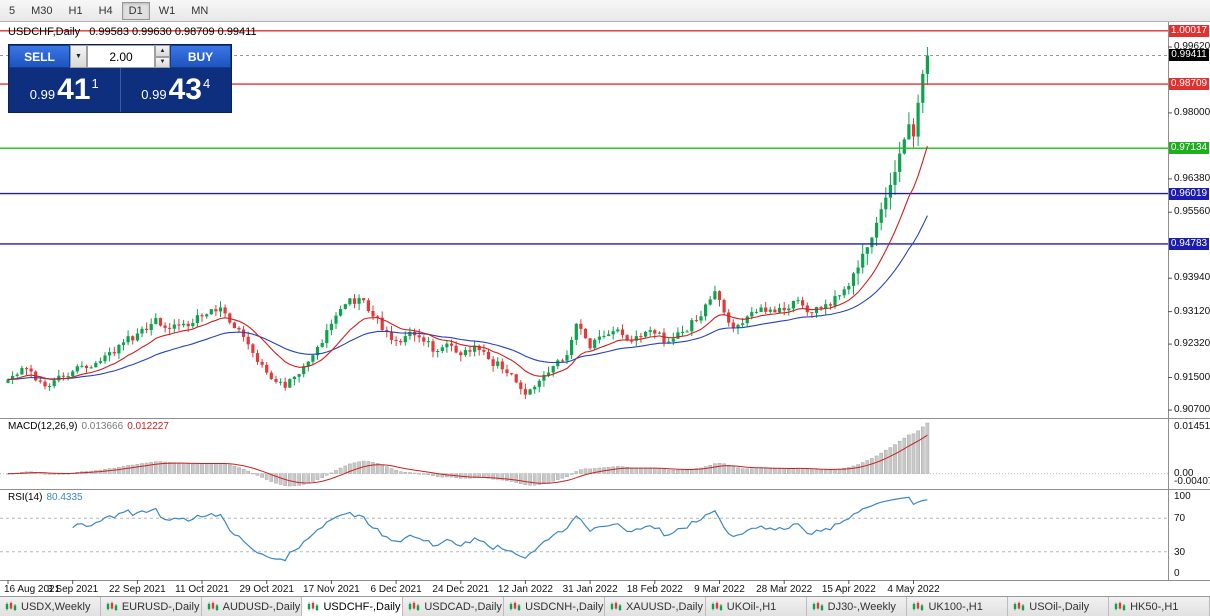 This screenshot has height=616, width=1210. I want to click on tab-label: HK50-,H1, so click(1154, 606).